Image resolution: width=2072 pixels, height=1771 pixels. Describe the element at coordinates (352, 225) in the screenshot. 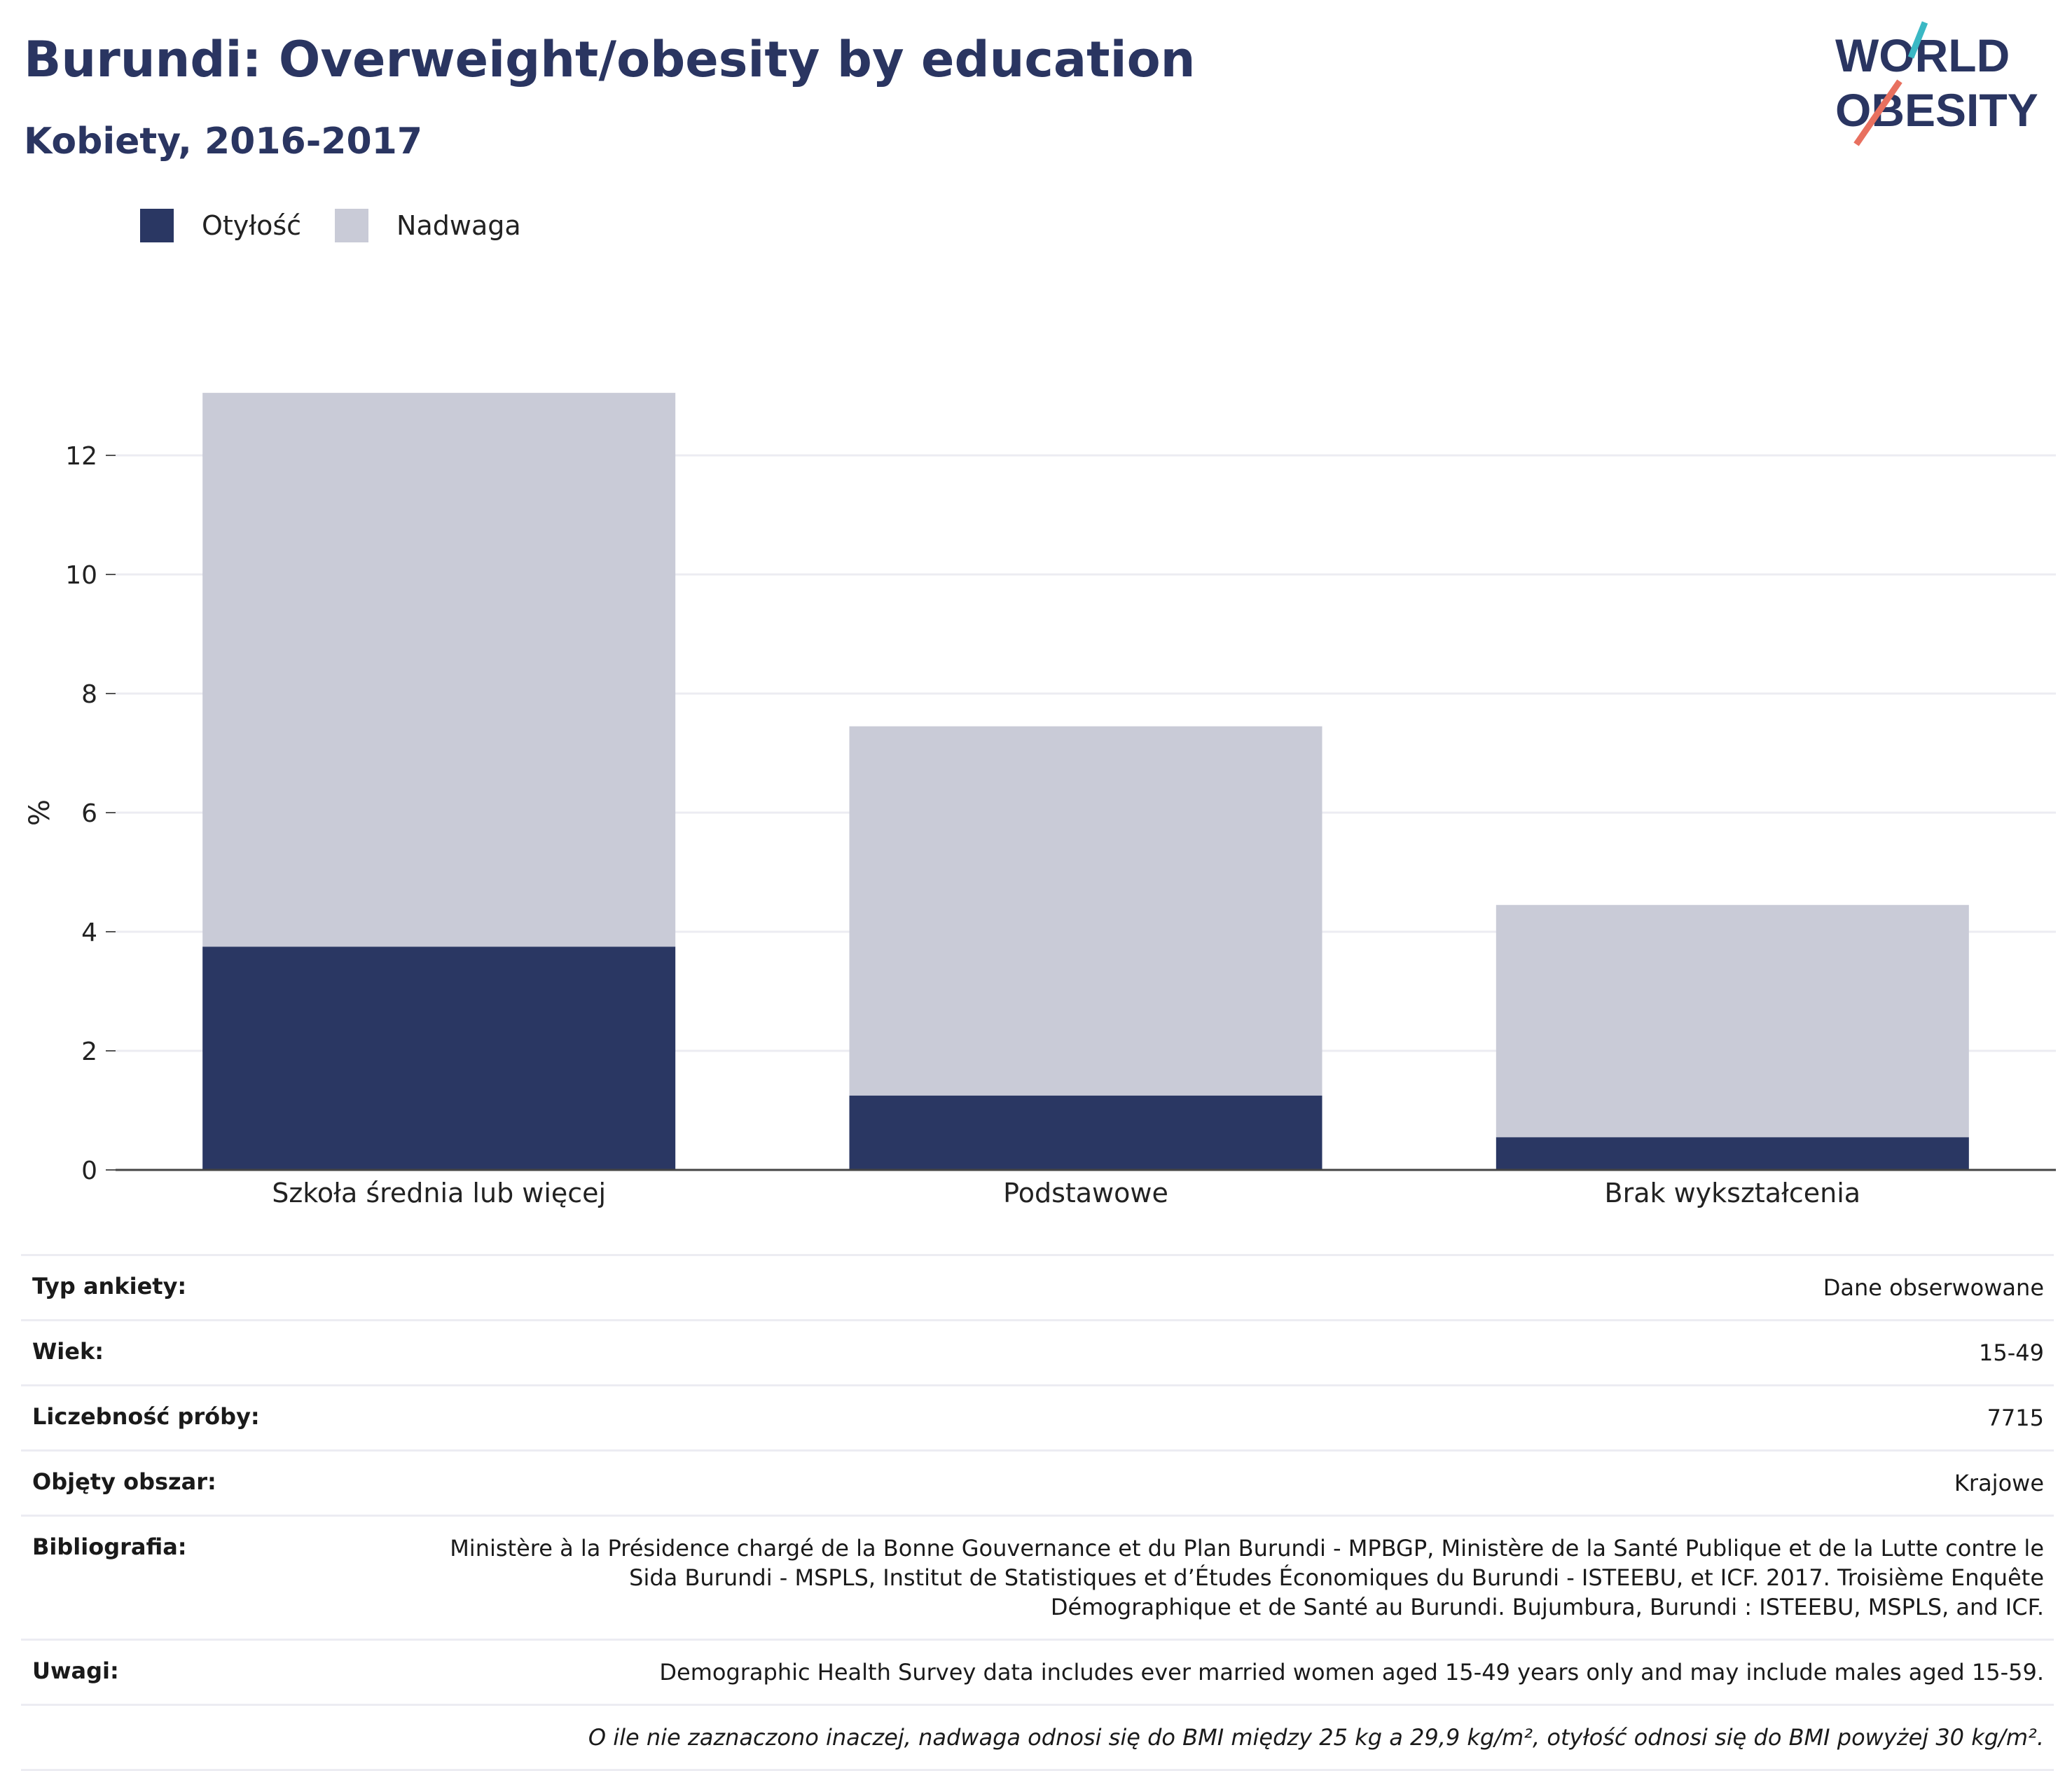

I see `legend-swatch-overweight` at that location.